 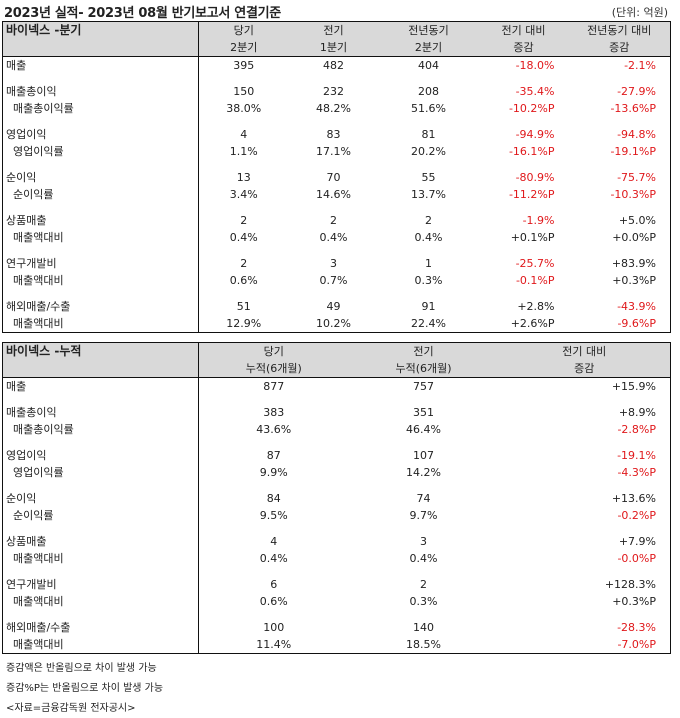 I want to click on table-cell: 13, so click(x=243, y=177).